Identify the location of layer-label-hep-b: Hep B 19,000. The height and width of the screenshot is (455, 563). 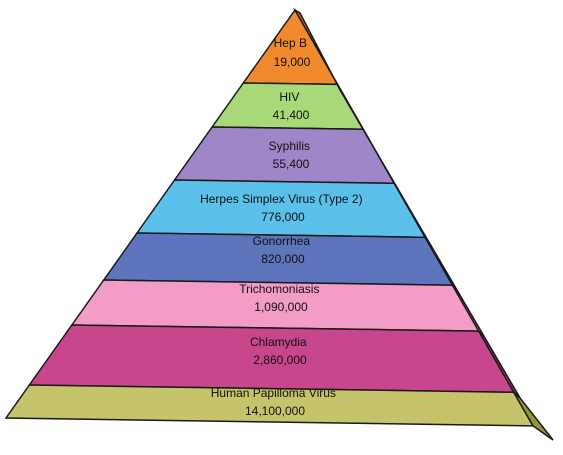
(292, 52).